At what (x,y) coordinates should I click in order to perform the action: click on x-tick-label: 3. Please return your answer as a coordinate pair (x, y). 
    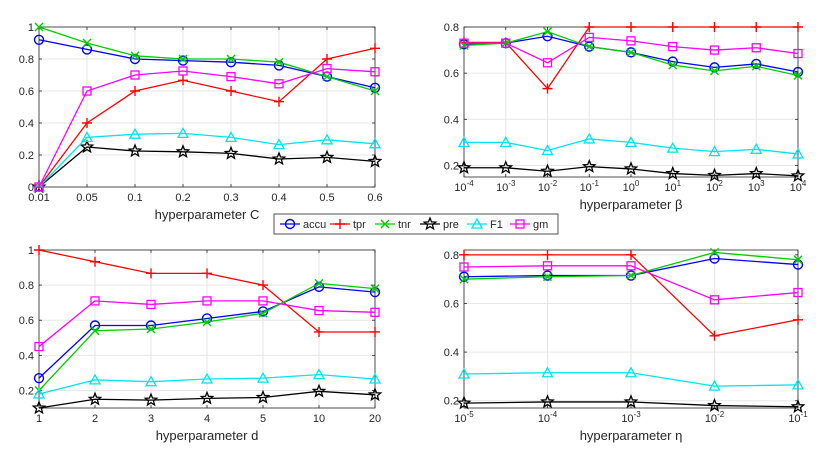
    Looking at the image, I should click on (151, 419).